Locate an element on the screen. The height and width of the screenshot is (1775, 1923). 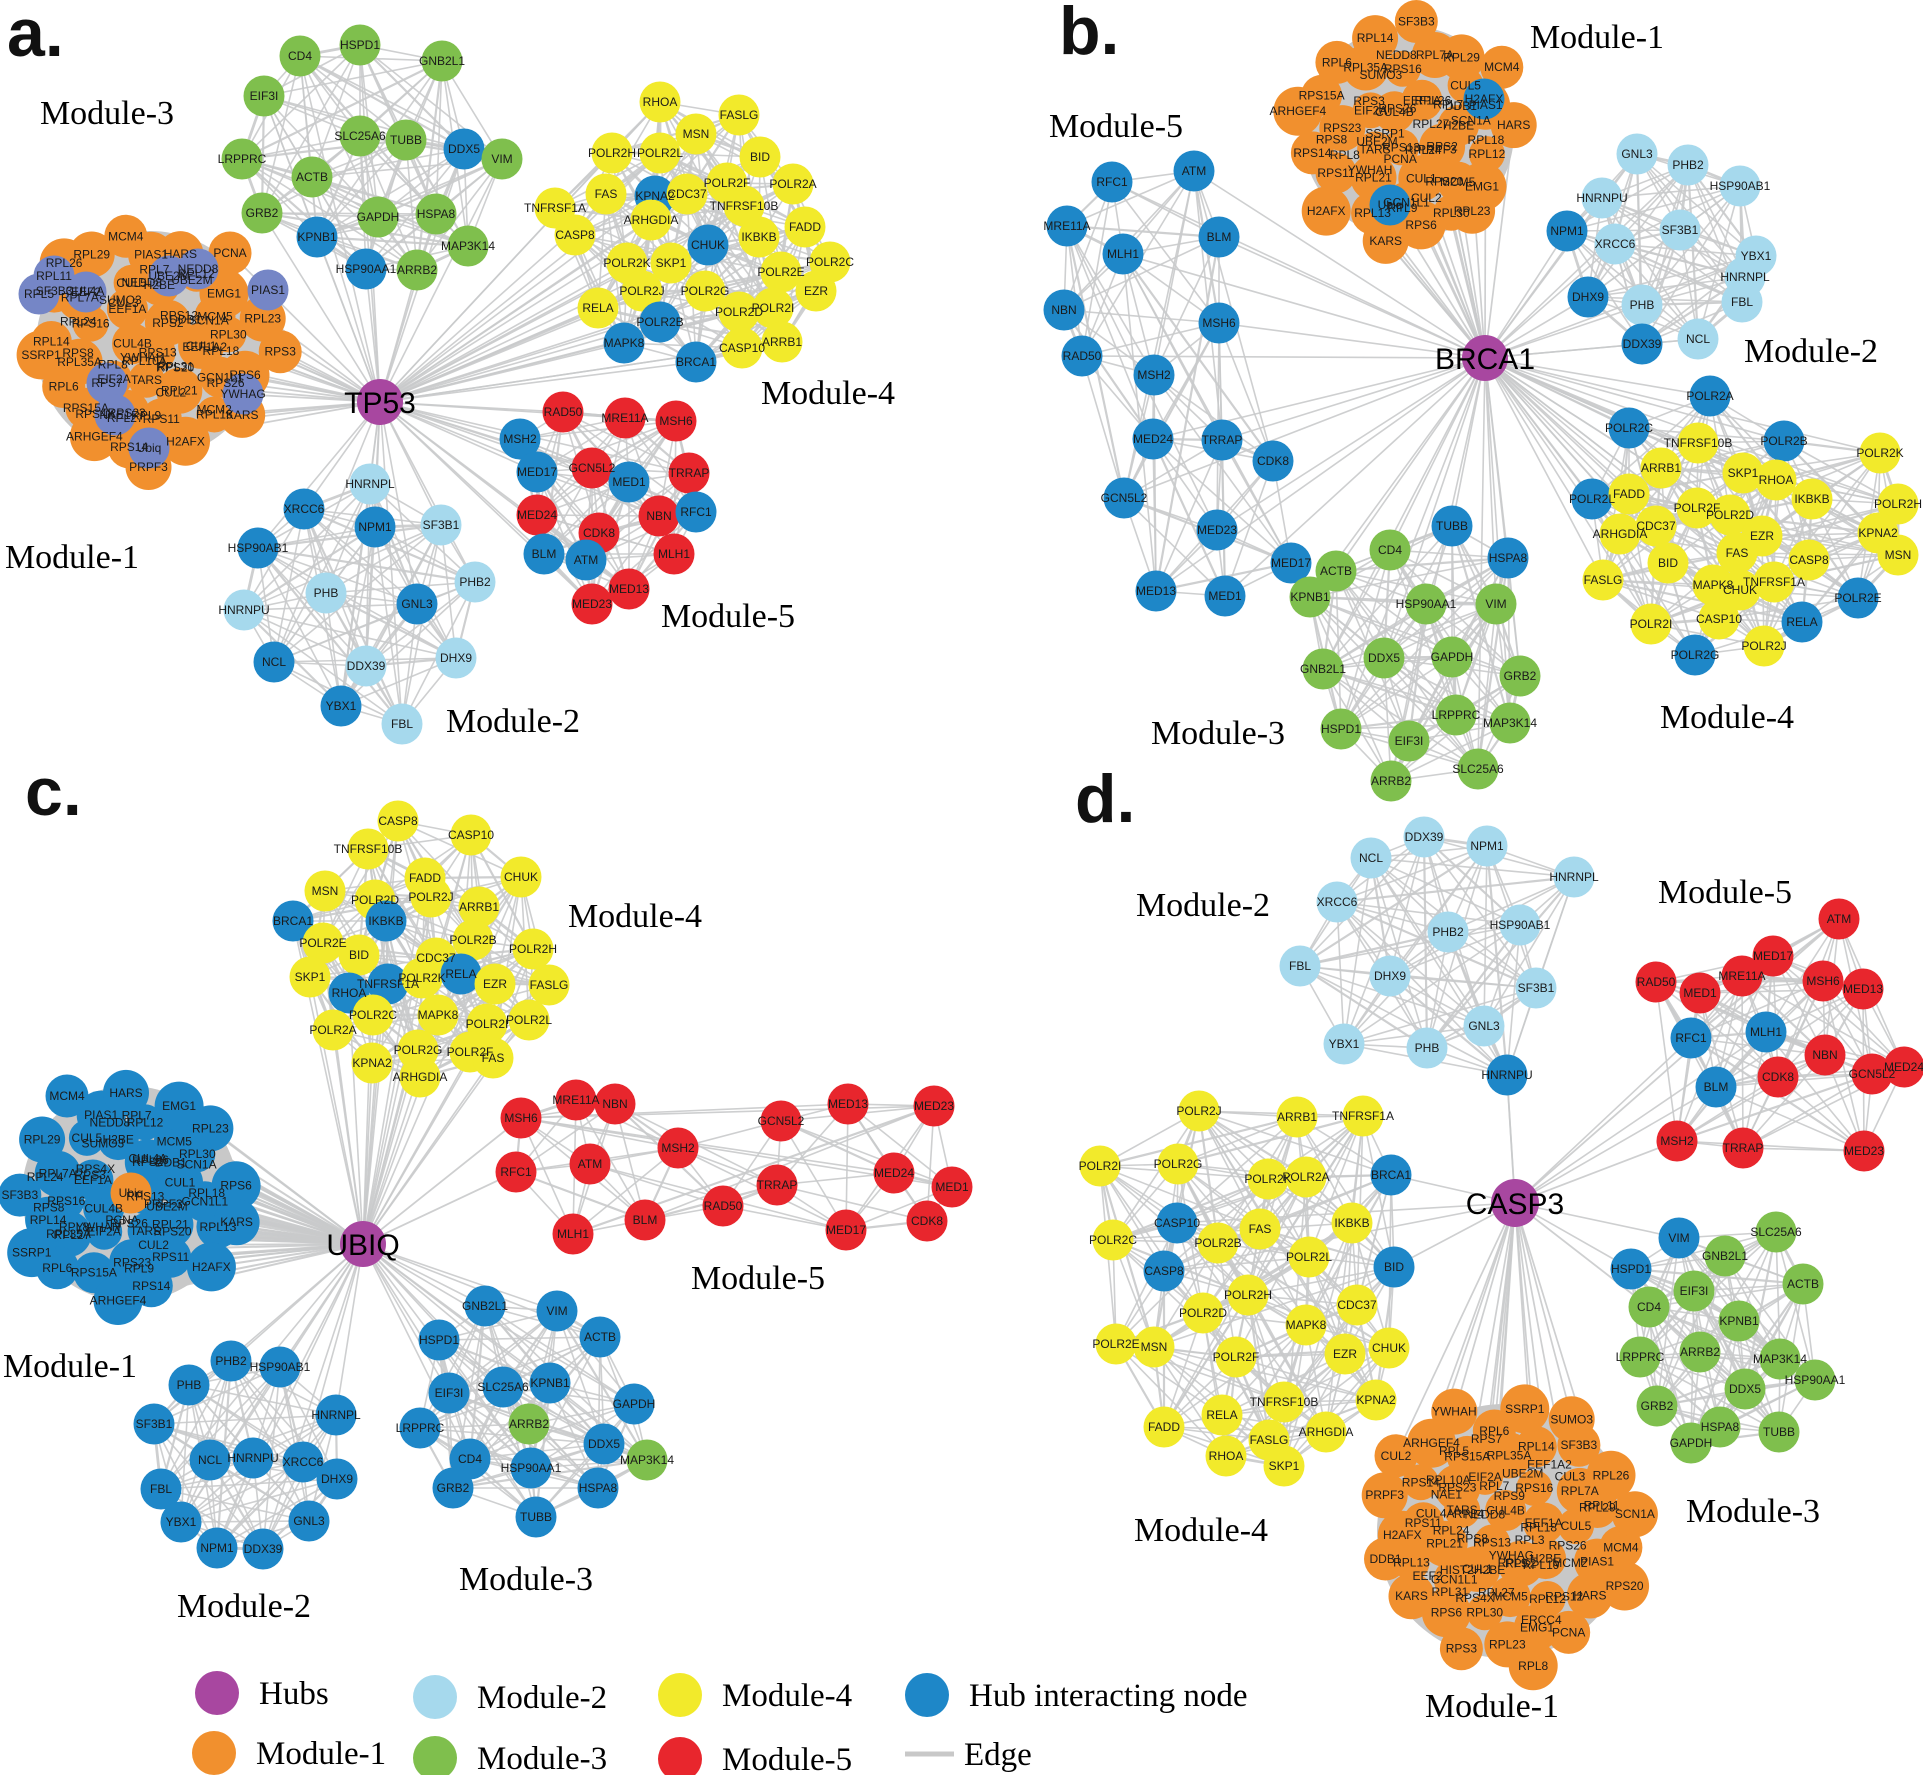
svg-text: TUBB is located at coordinates (1452, 526).